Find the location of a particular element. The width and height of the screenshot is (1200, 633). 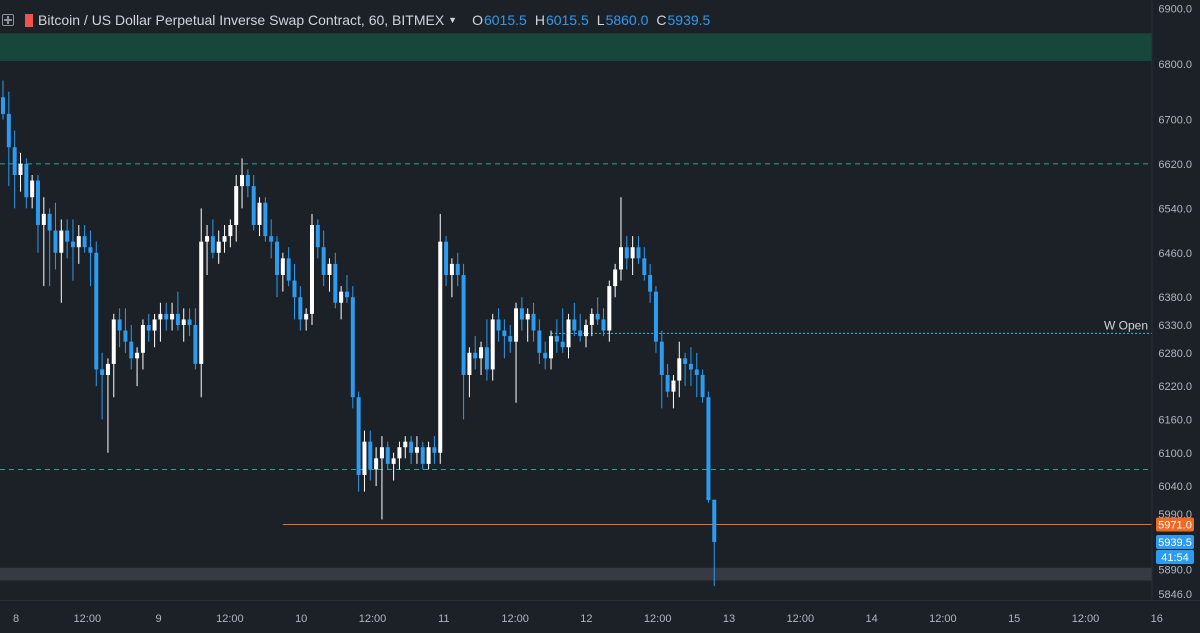

ohlc-close-key: C is located at coordinates (661, 20).